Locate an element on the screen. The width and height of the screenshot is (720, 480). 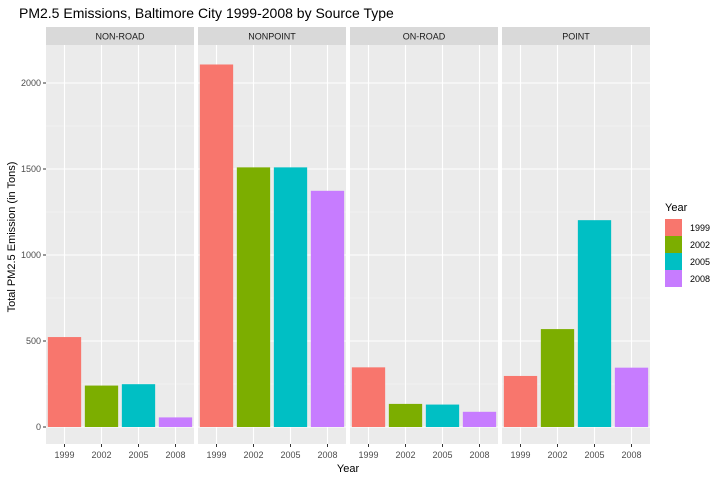
facet-strip-label: POINT is located at coordinates (576, 37).